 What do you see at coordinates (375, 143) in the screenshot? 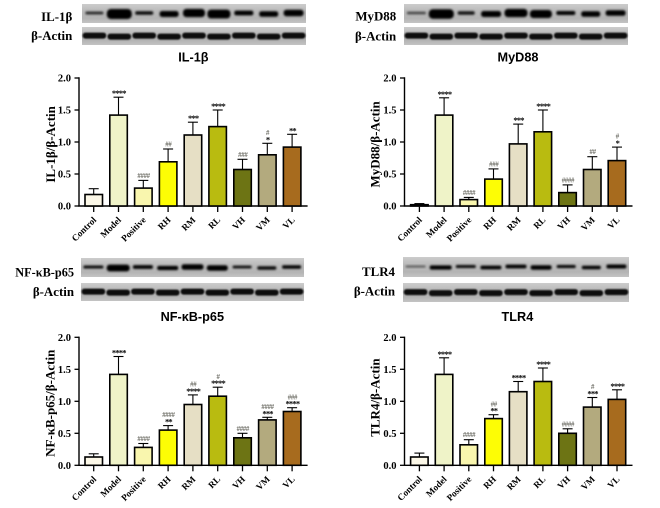
I see `svg-text: MyD88/β-Actin` at bounding box center [375, 143].